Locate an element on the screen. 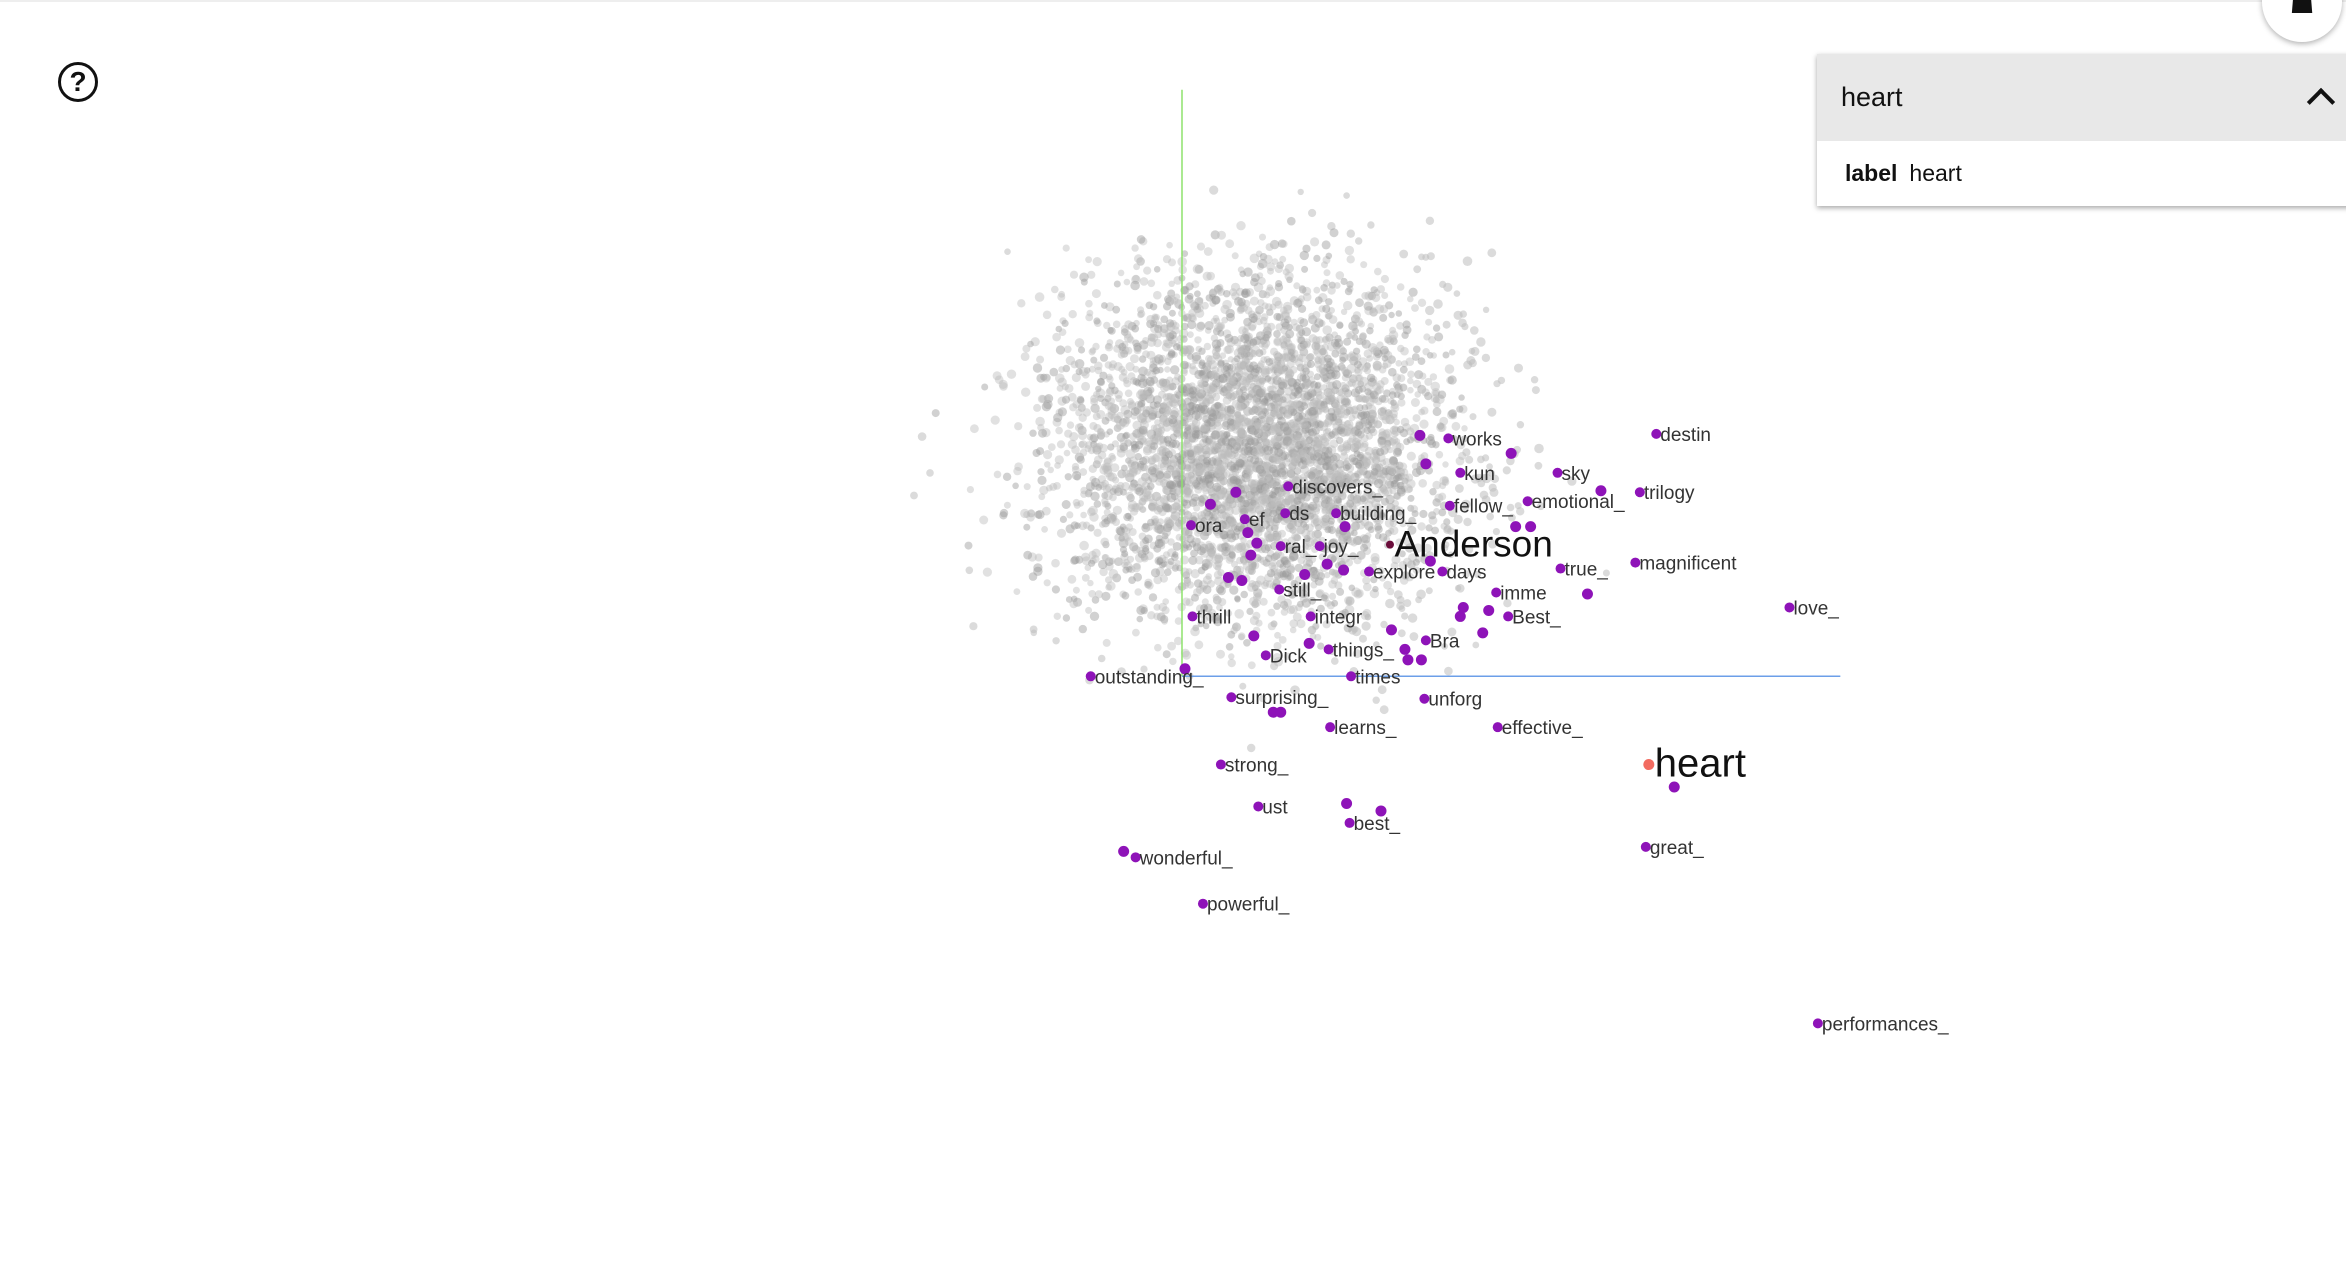 This screenshot has width=2346, height=1263. selected-point is located at coordinates (1649, 765).